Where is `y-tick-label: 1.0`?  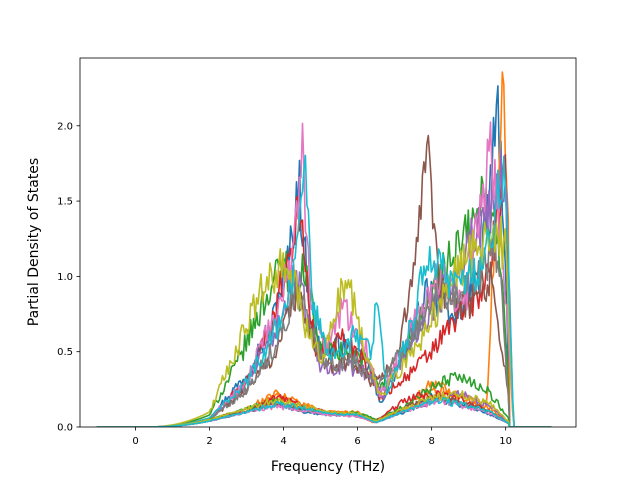
y-tick-label: 1.0 is located at coordinates (65, 277).